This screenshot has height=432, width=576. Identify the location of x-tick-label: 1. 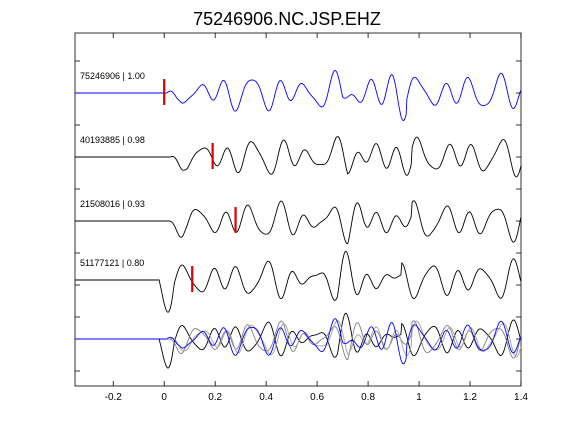
(419, 397).